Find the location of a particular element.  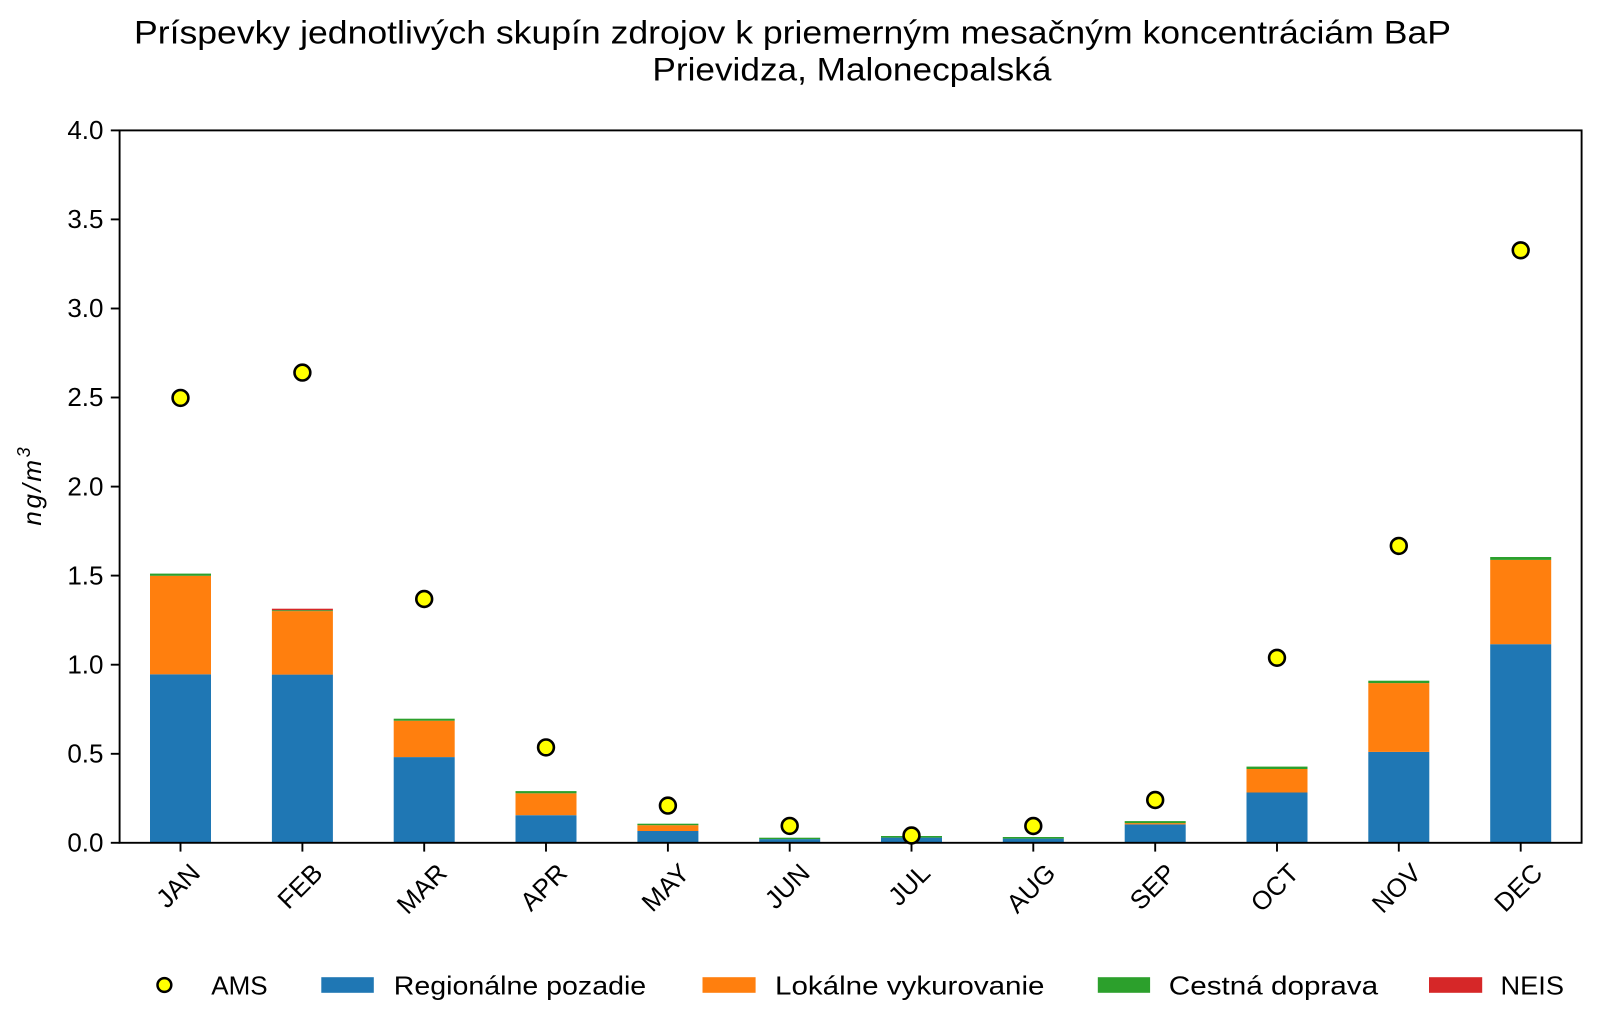

svg-text: Regionálne pozadie is located at coordinates (520, 985).